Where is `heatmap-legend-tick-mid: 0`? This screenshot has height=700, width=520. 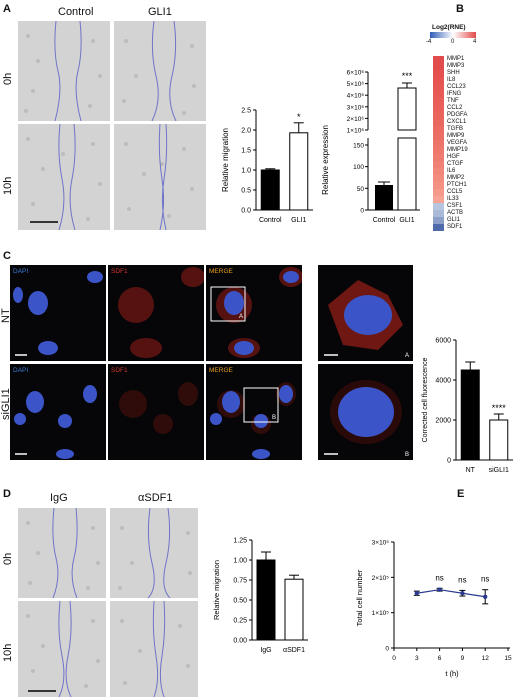 heatmap-legend-tick-mid: 0 is located at coordinates (453, 42).